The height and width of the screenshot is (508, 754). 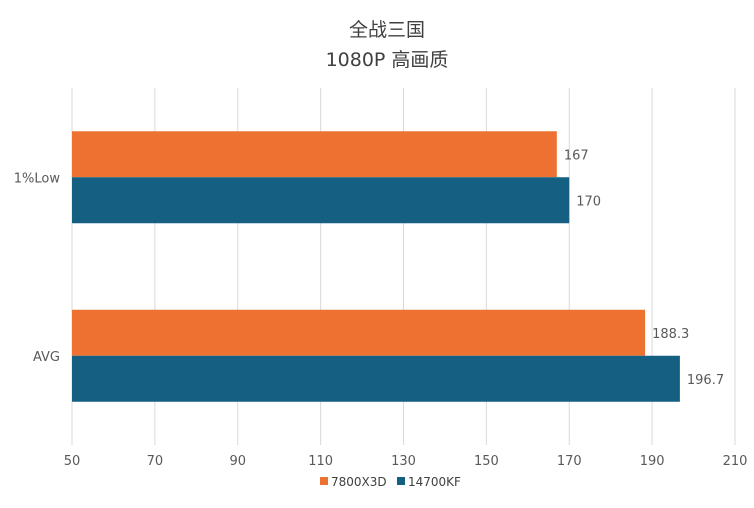 What do you see at coordinates (320, 461) in the screenshot?
I see `x-tick-label: 110` at bounding box center [320, 461].